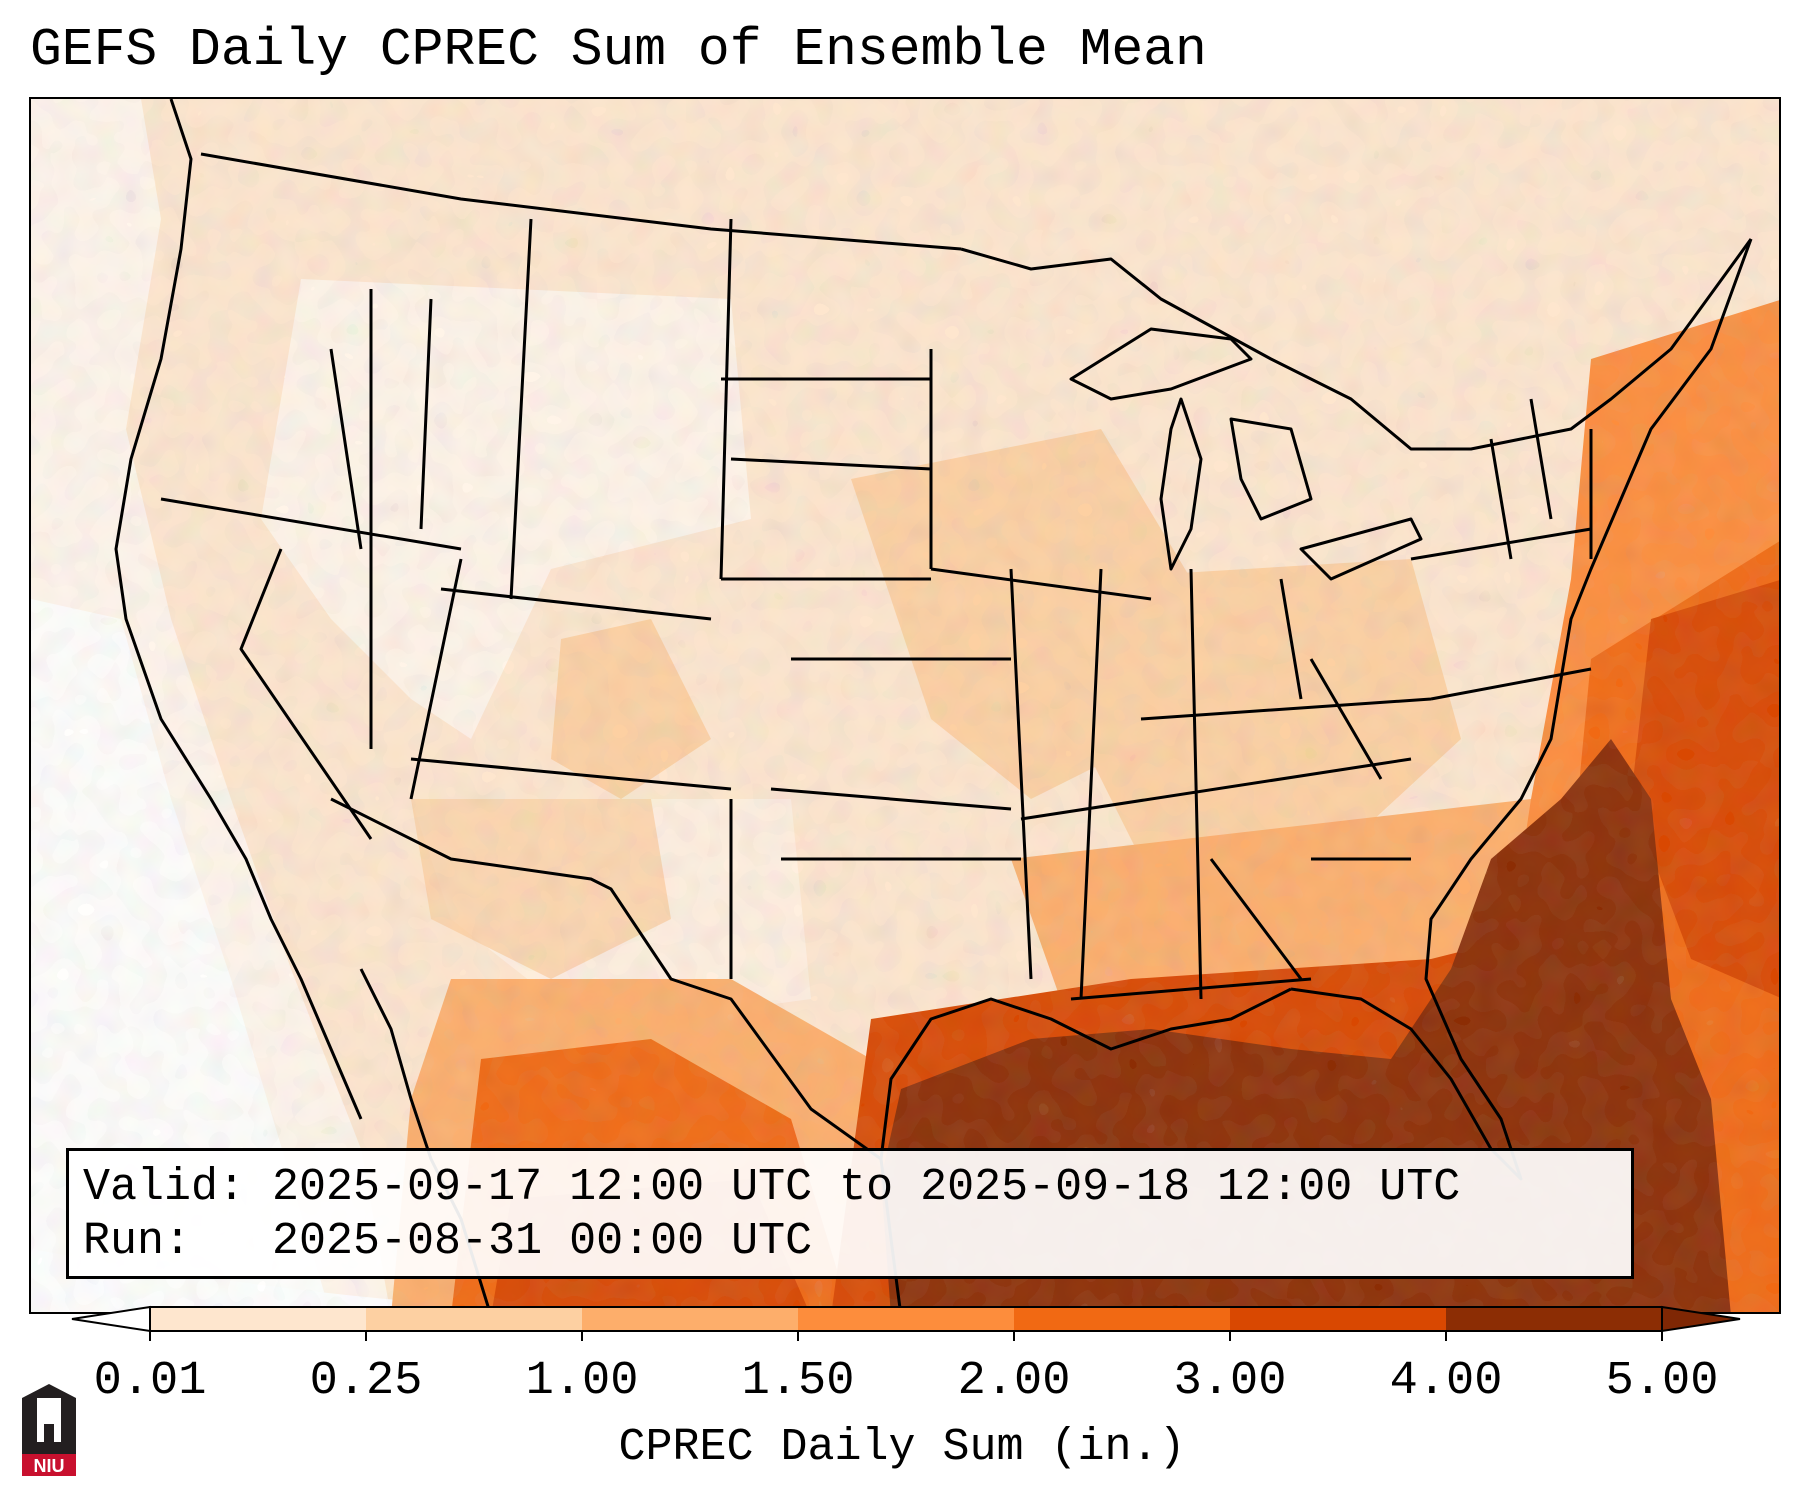 Image resolution: width=1803 pixels, height=1500 pixels. Describe the element at coordinates (618, 50) in the screenshot. I see `map-title: GEFS Daily CPREC Sum of Ensemble Mean` at that location.